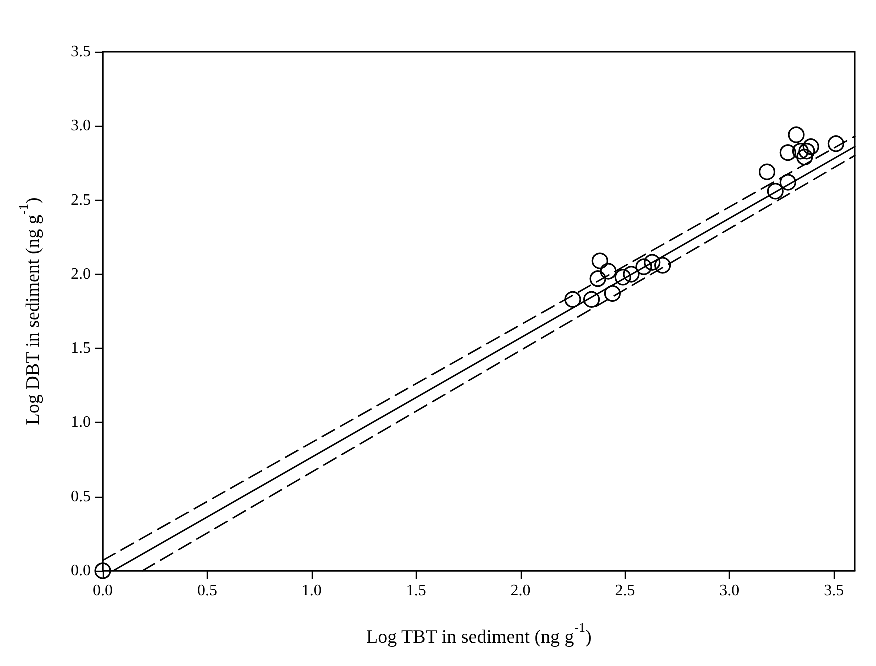  What do you see at coordinates (30, 312) in the screenshot?
I see `y-axis-title: Log DBT in sediment (ng g-1)` at bounding box center [30, 312].